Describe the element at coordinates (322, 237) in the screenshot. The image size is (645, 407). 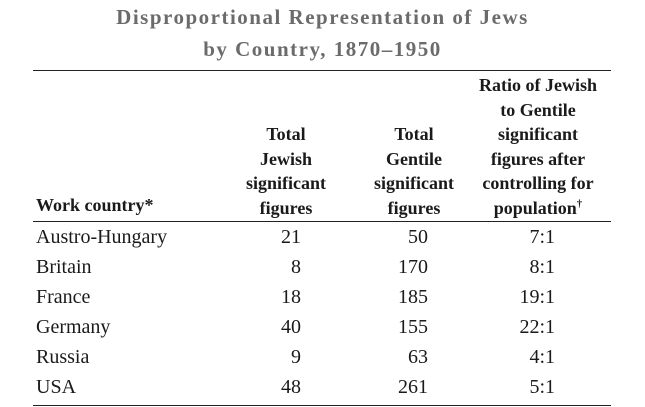
I see `table-row: Austro-Hungary 21 50 7:1` at that location.